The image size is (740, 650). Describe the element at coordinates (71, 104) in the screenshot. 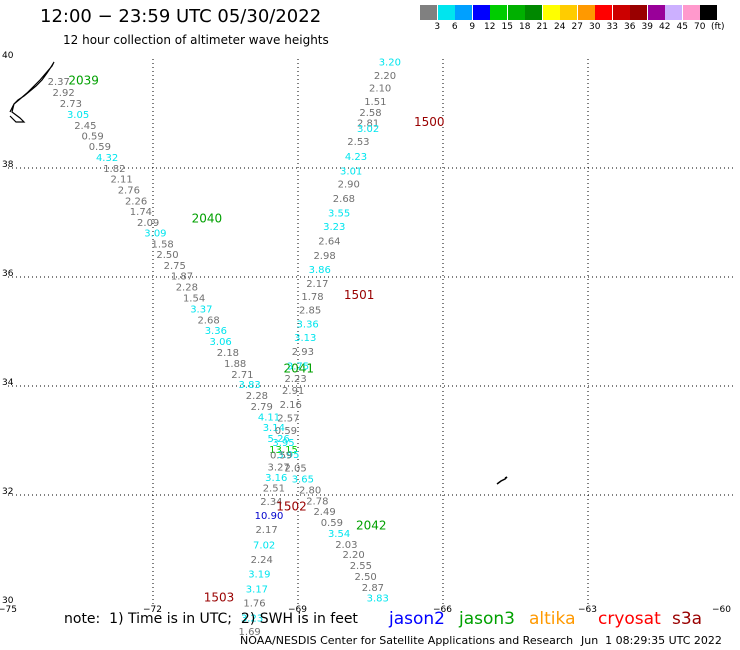

I see `wave-height-reading: 2.73` at that location.